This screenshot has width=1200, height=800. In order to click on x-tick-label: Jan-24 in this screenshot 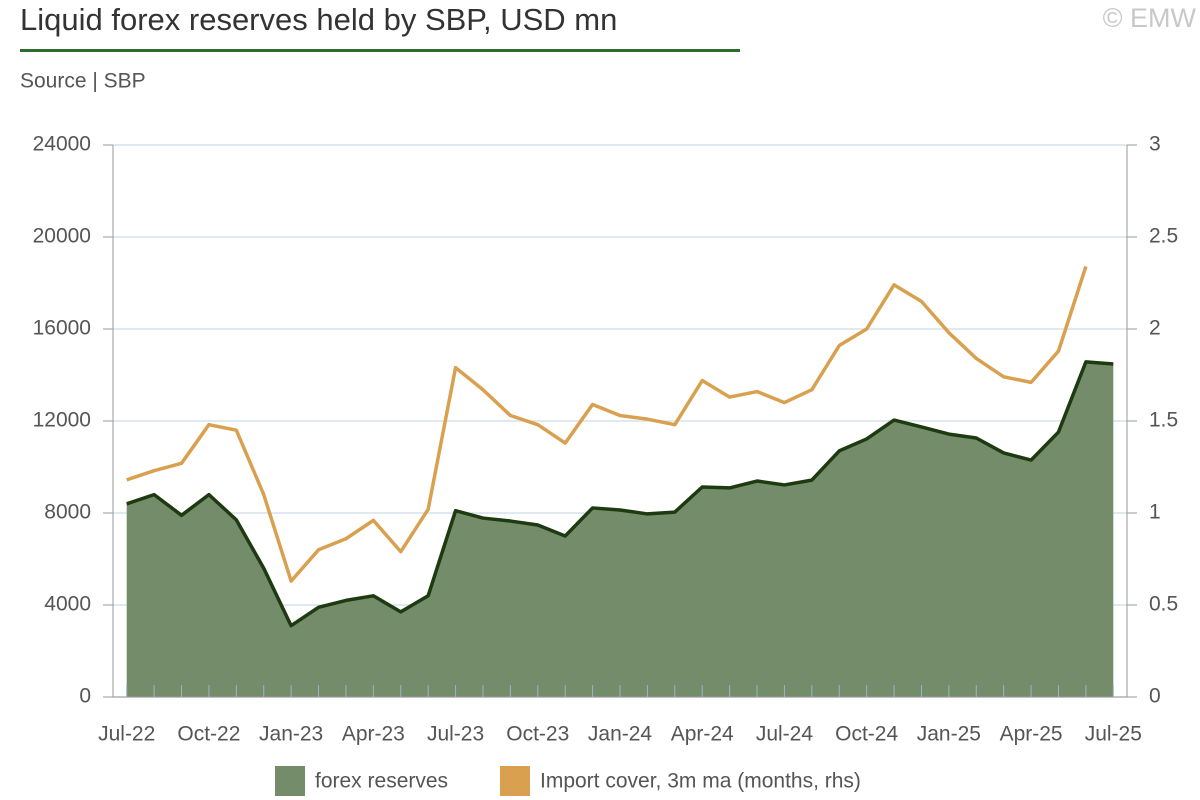, I will do `click(620, 734)`.